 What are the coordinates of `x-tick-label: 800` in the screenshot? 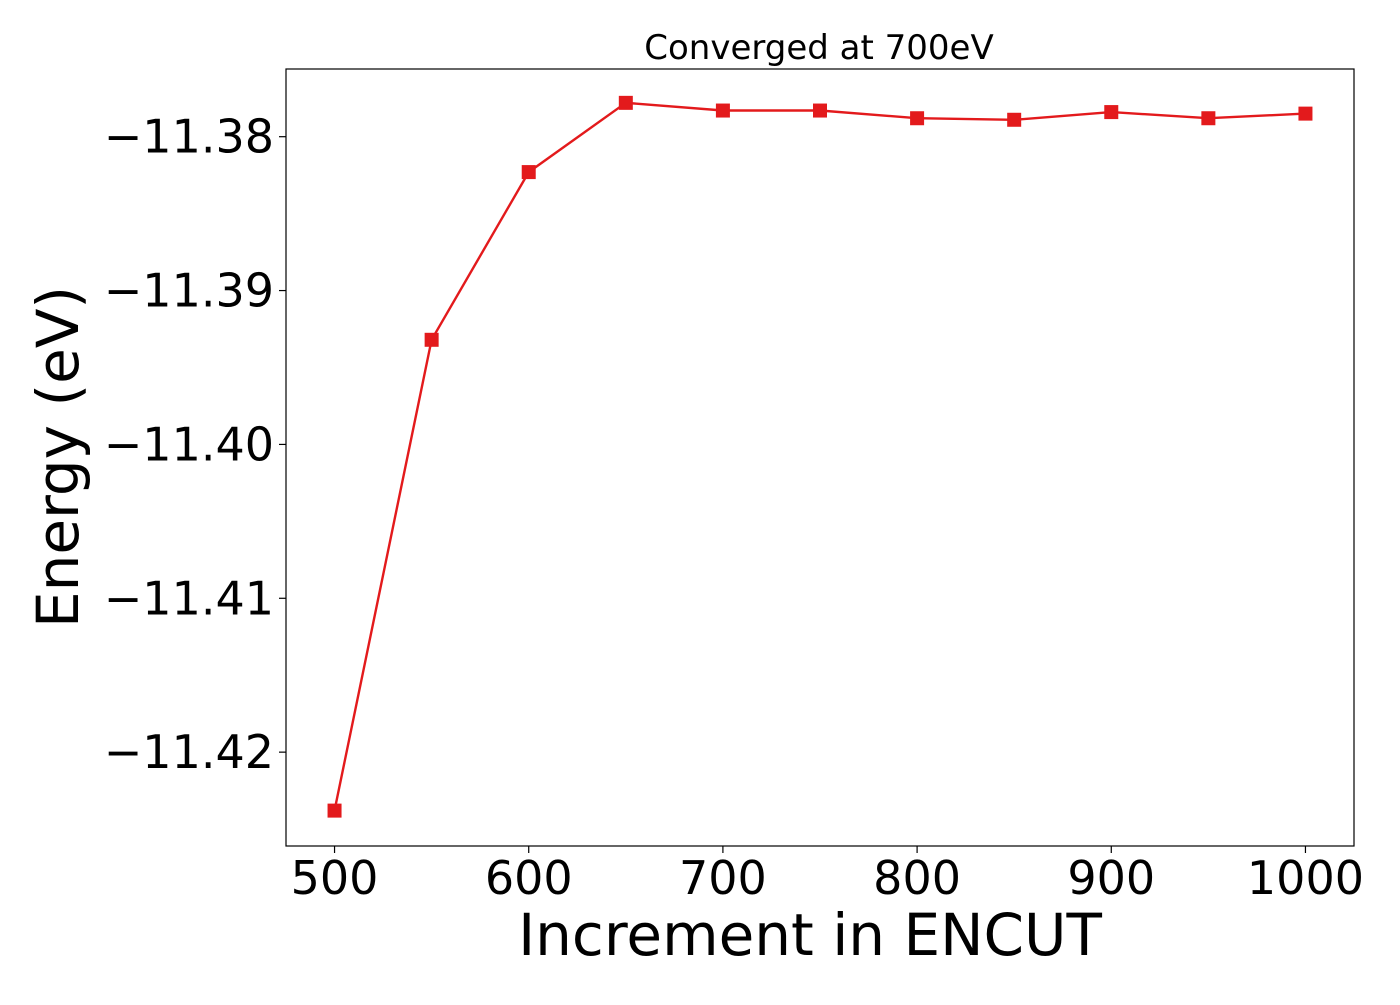 It's located at (917, 878).